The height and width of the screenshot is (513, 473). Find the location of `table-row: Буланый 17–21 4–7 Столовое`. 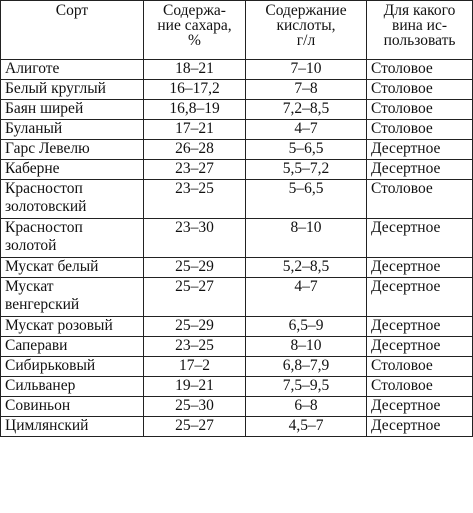

table-row: Буланый 17–21 4–7 Столовое is located at coordinates (236, 129).